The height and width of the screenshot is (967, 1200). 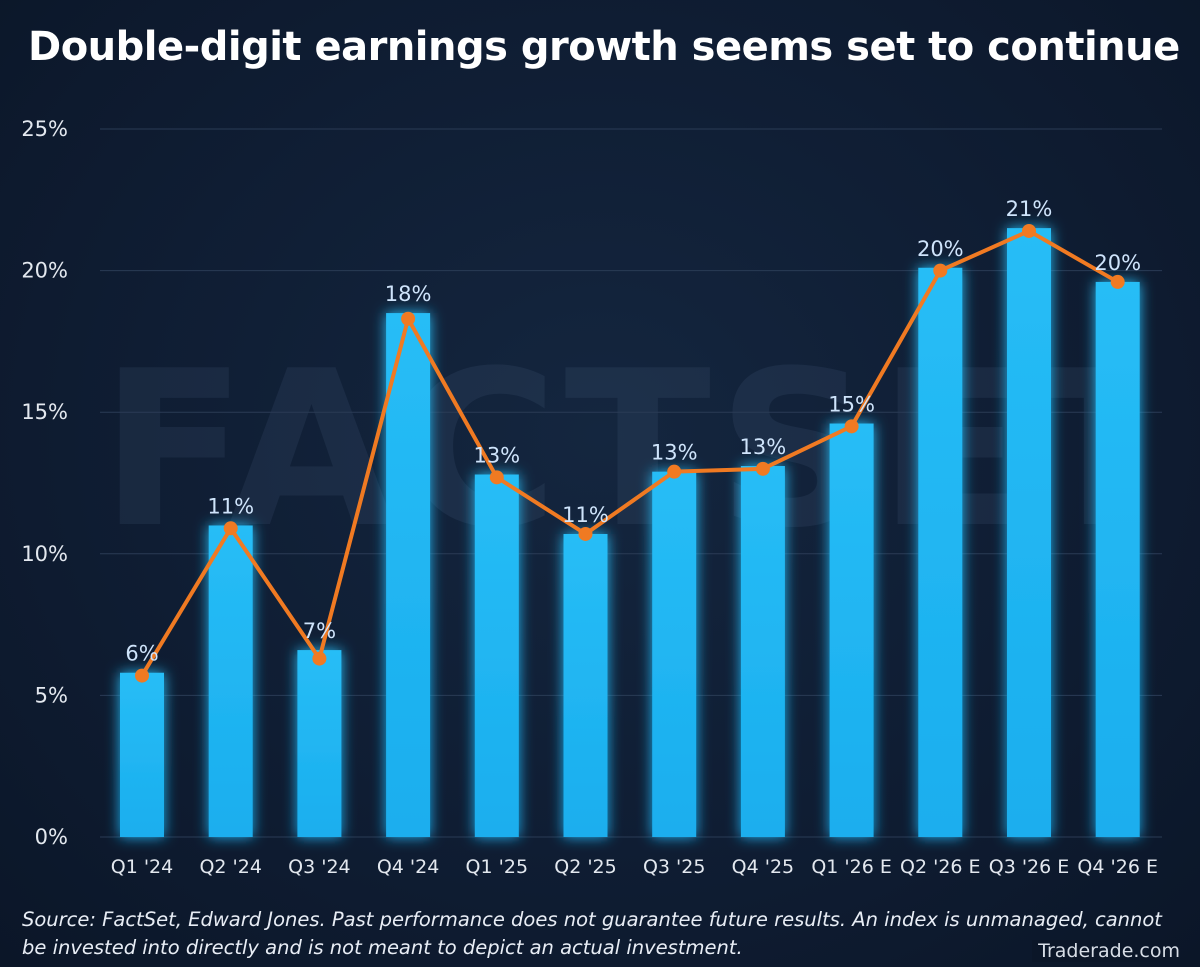 What do you see at coordinates (1029, 867) in the screenshot?
I see `x-tick-label: Q3 '26 E` at bounding box center [1029, 867].